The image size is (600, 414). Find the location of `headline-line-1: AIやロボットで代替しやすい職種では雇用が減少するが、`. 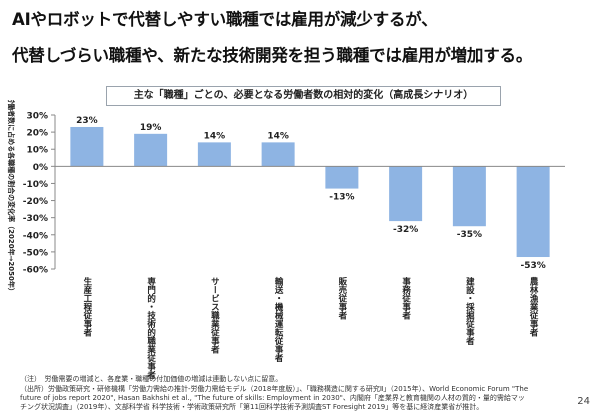

headline-line-1: AIやロボットで代替しやすい職種では雇用が減少するが、 is located at coordinates (225, 19).